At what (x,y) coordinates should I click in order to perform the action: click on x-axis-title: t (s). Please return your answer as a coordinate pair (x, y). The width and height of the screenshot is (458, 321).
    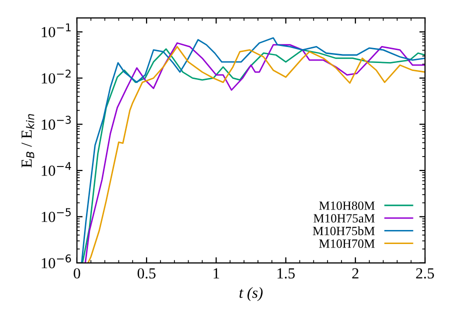
    Looking at the image, I should click on (251, 294).